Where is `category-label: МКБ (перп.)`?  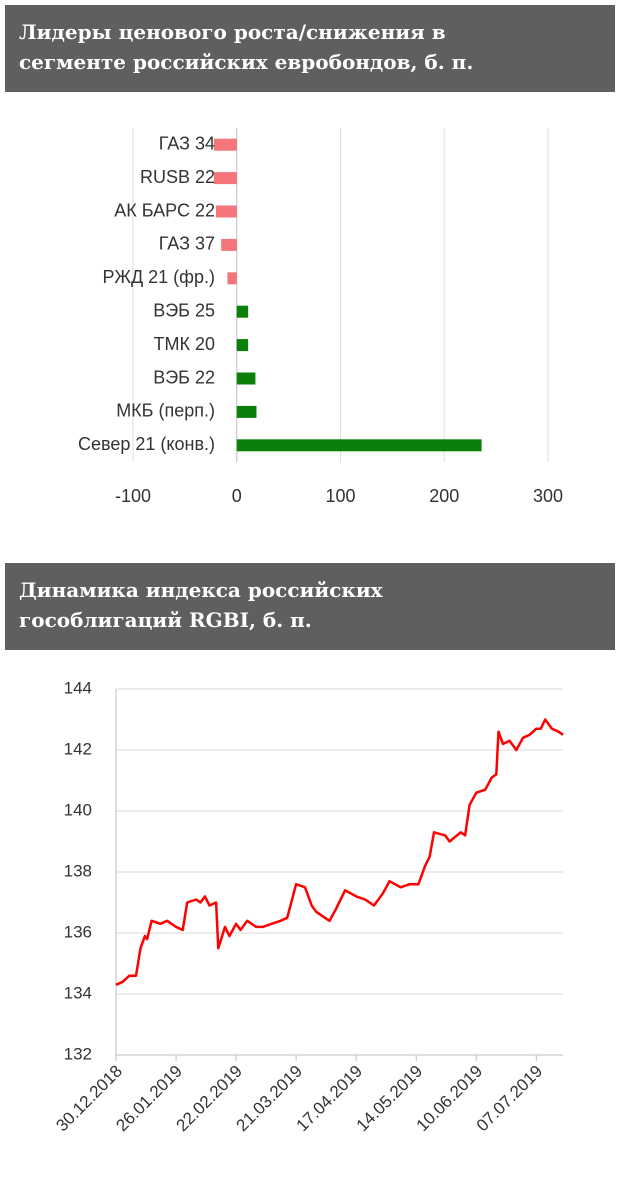
category-label: МКБ (перп.) is located at coordinates (165, 411).